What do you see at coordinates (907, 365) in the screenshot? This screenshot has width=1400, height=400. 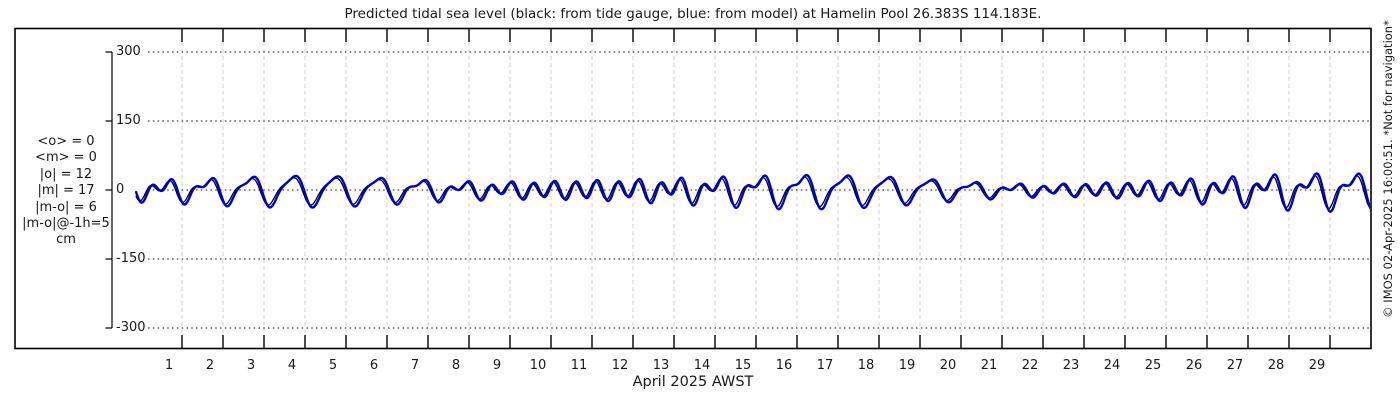 I see `x-tick-label-day-19: 19` at bounding box center [907, 365].